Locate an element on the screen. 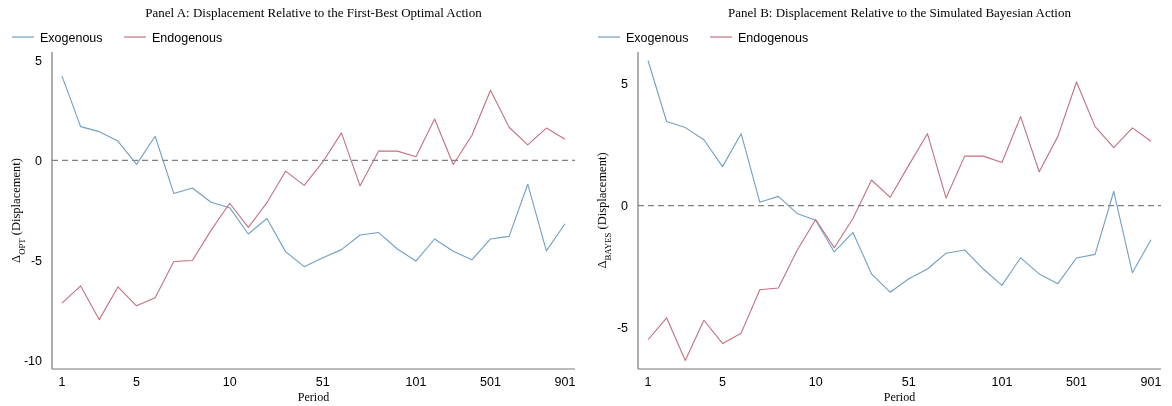 The height and width of the screenshot is (406, 1172). chart-title: Panel A: Displacement Relative to the First-Best Optimal Action is located at coordinates (314, 12).